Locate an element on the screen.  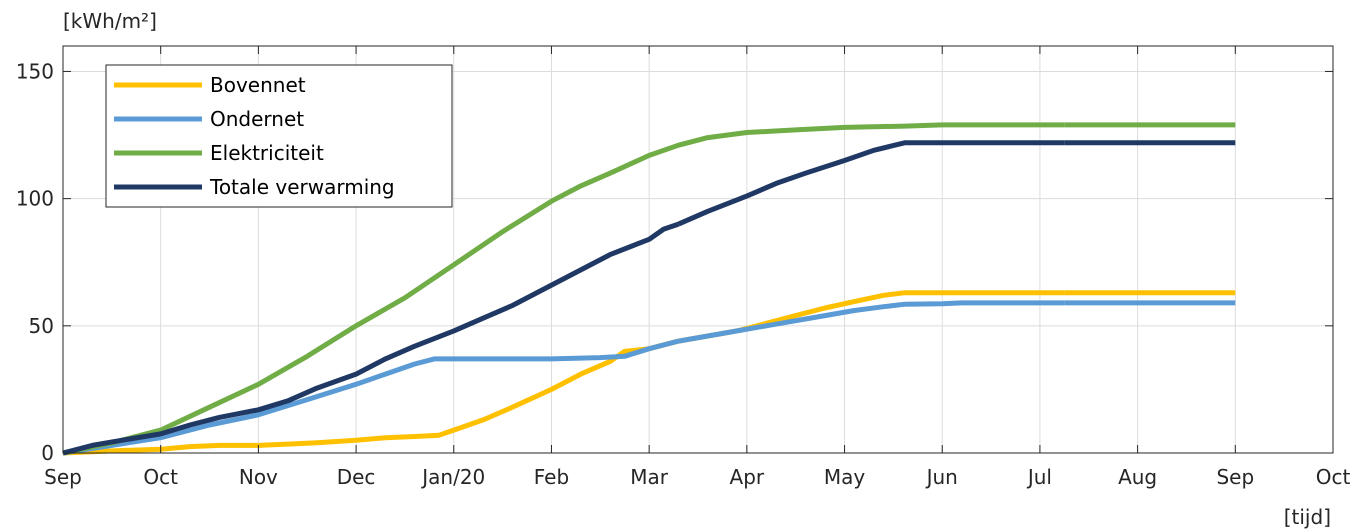
legend-label: Totale verwarming is located at coordinates (302, 187).